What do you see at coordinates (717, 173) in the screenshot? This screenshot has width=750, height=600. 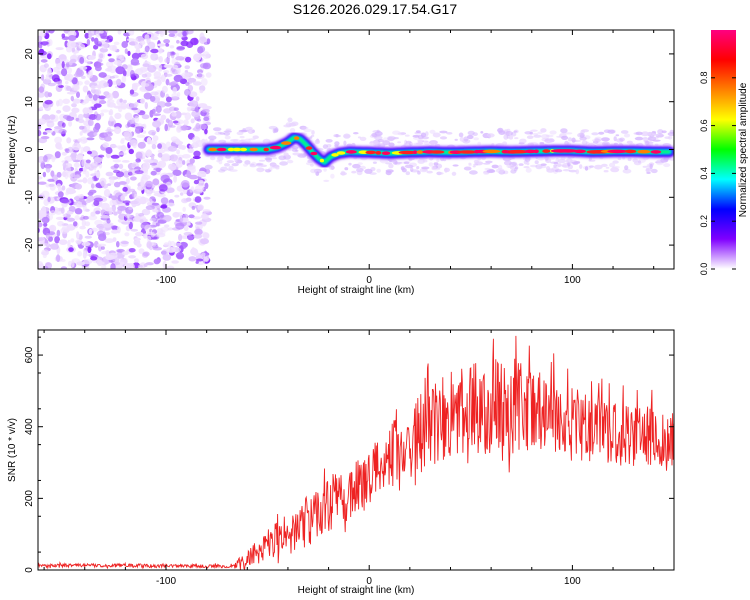 I see `colorbar-ticks: 0.0 0.2 0.4 0.6 0.8` at bounding box center [717, 173].